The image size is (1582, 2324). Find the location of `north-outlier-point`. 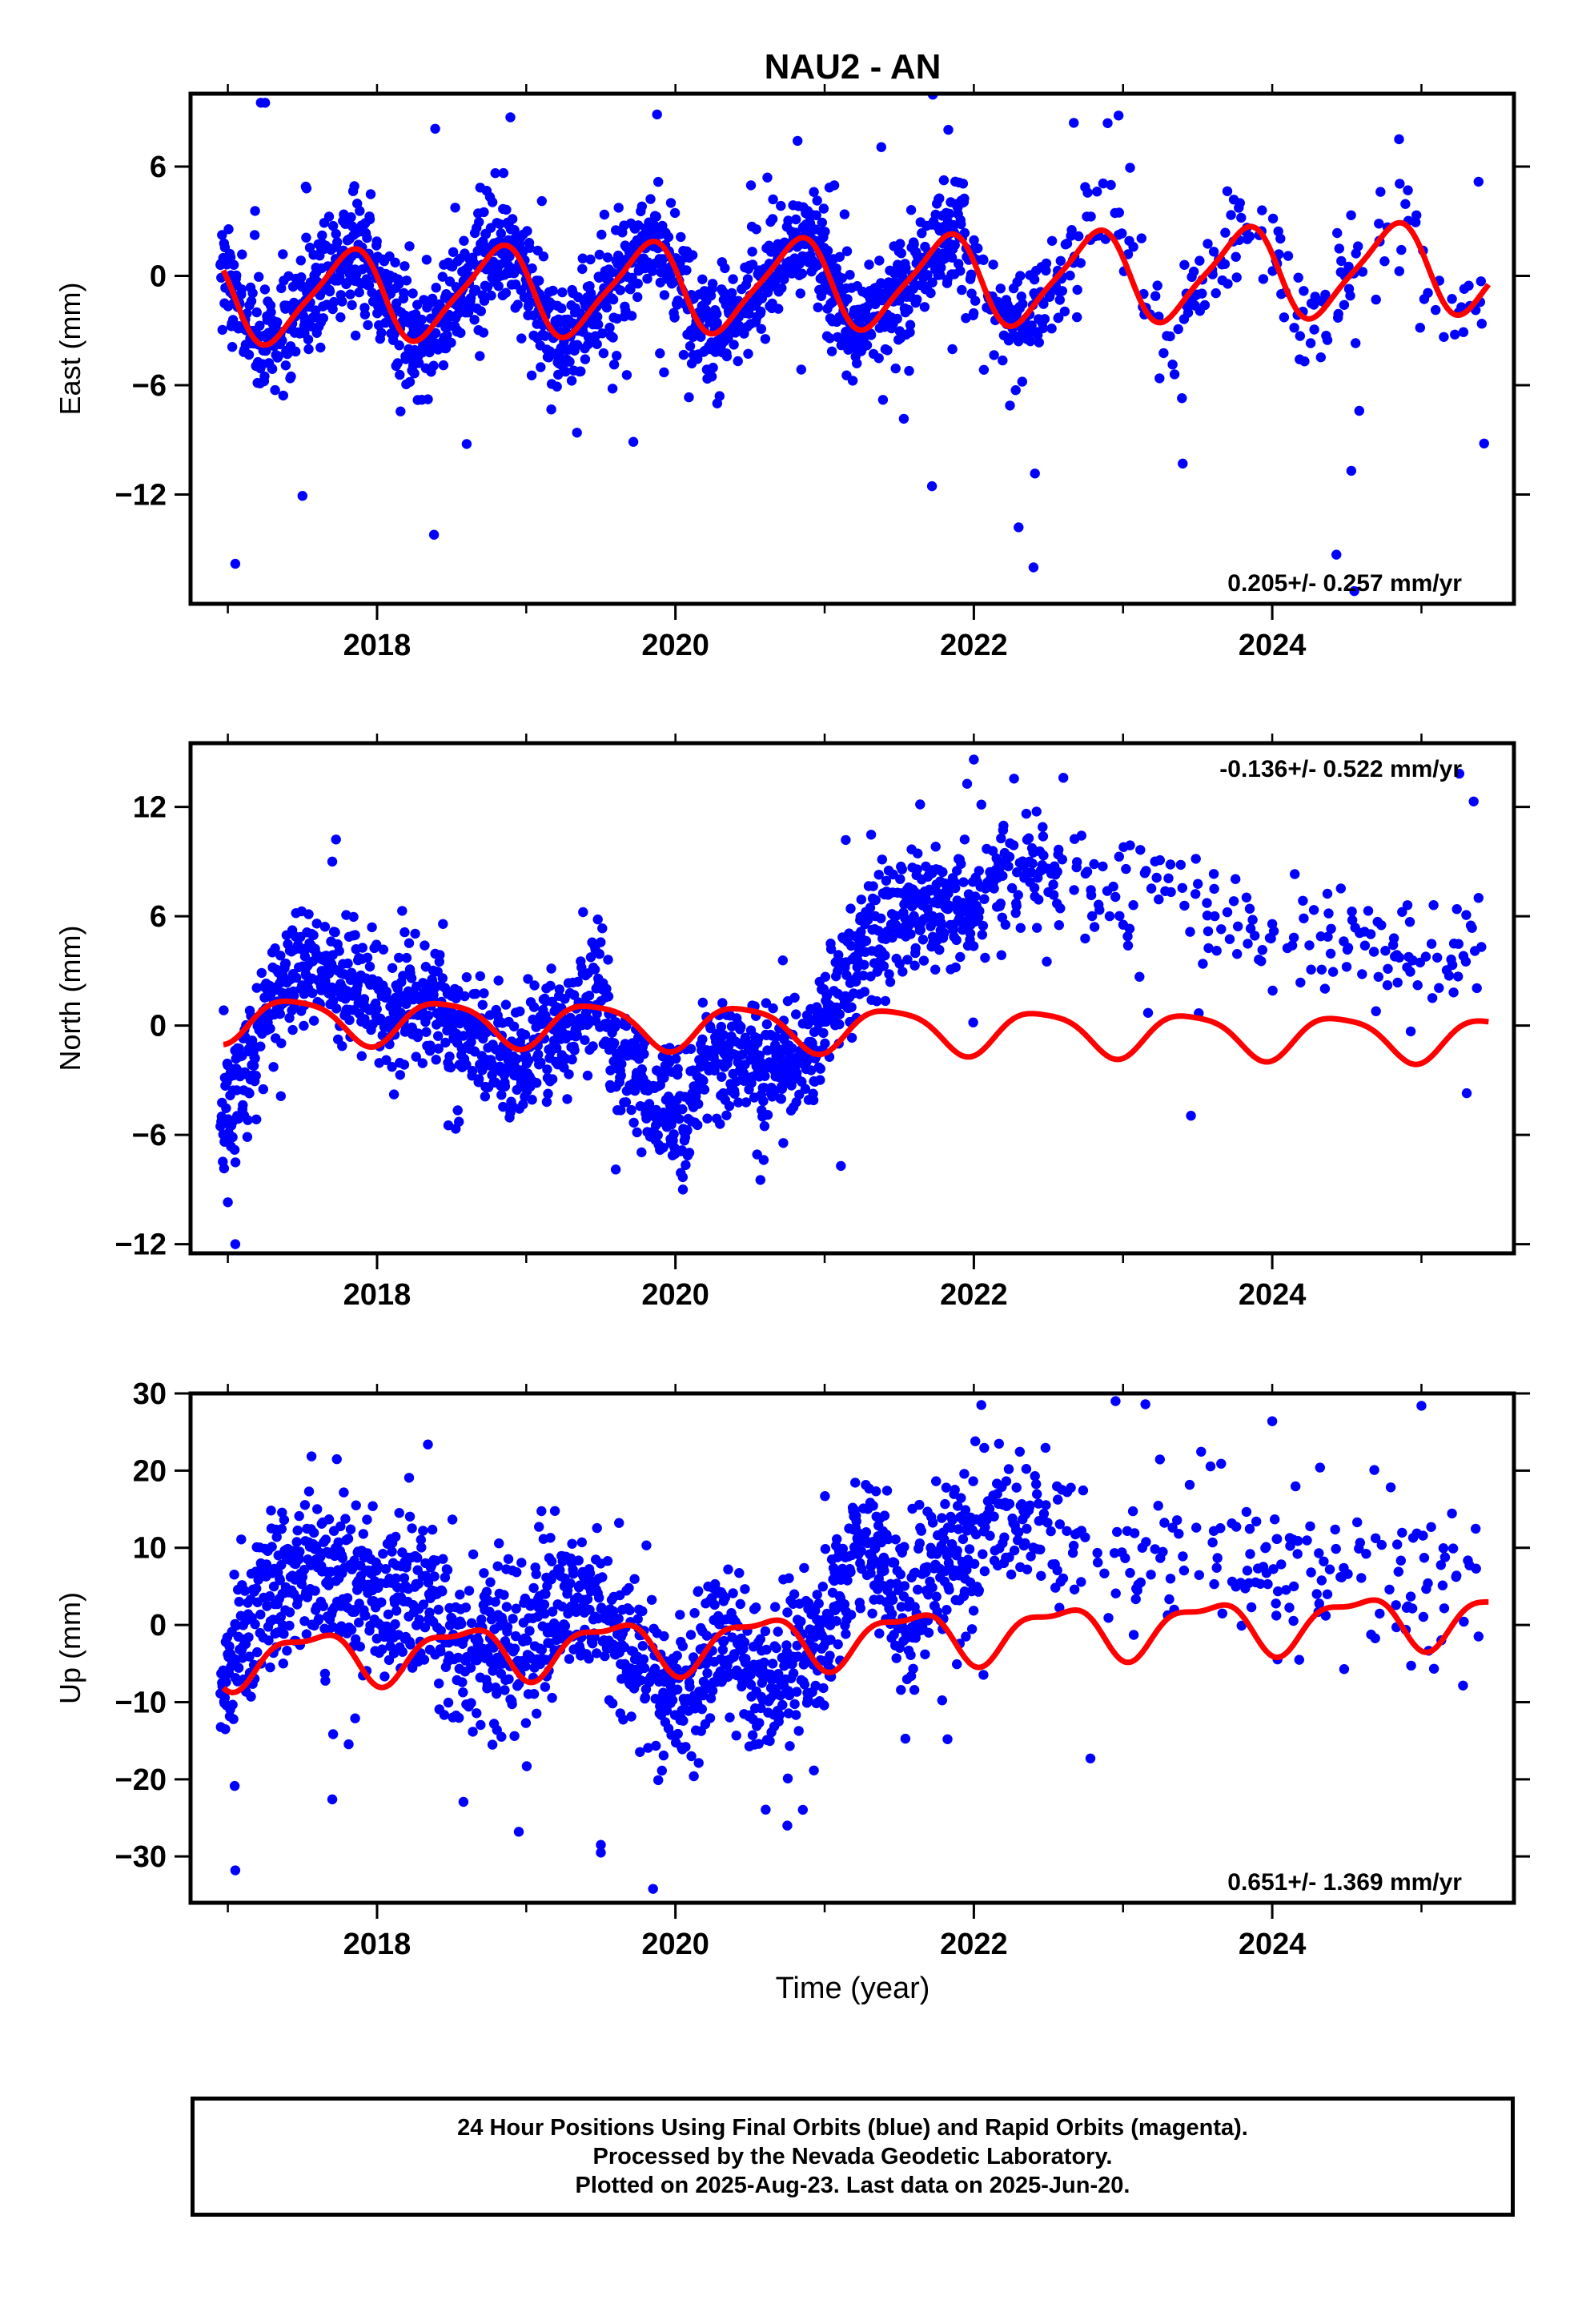

north-outlier-point is located at coordinates (683, 1189).